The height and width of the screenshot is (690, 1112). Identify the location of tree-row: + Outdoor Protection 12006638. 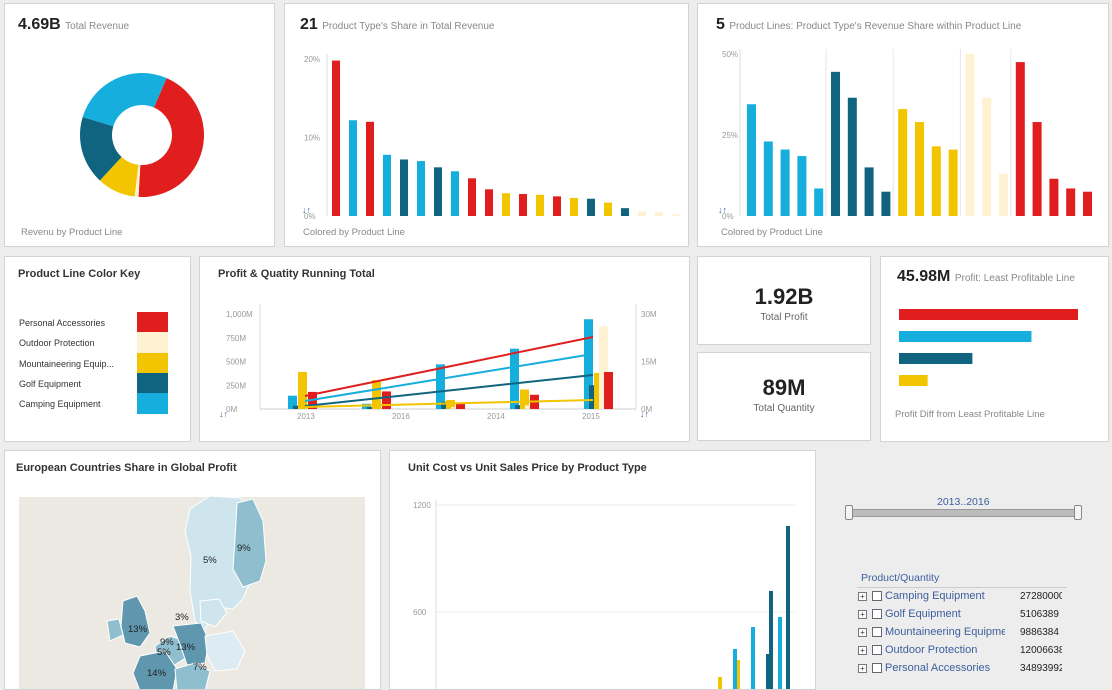
(963, 650).